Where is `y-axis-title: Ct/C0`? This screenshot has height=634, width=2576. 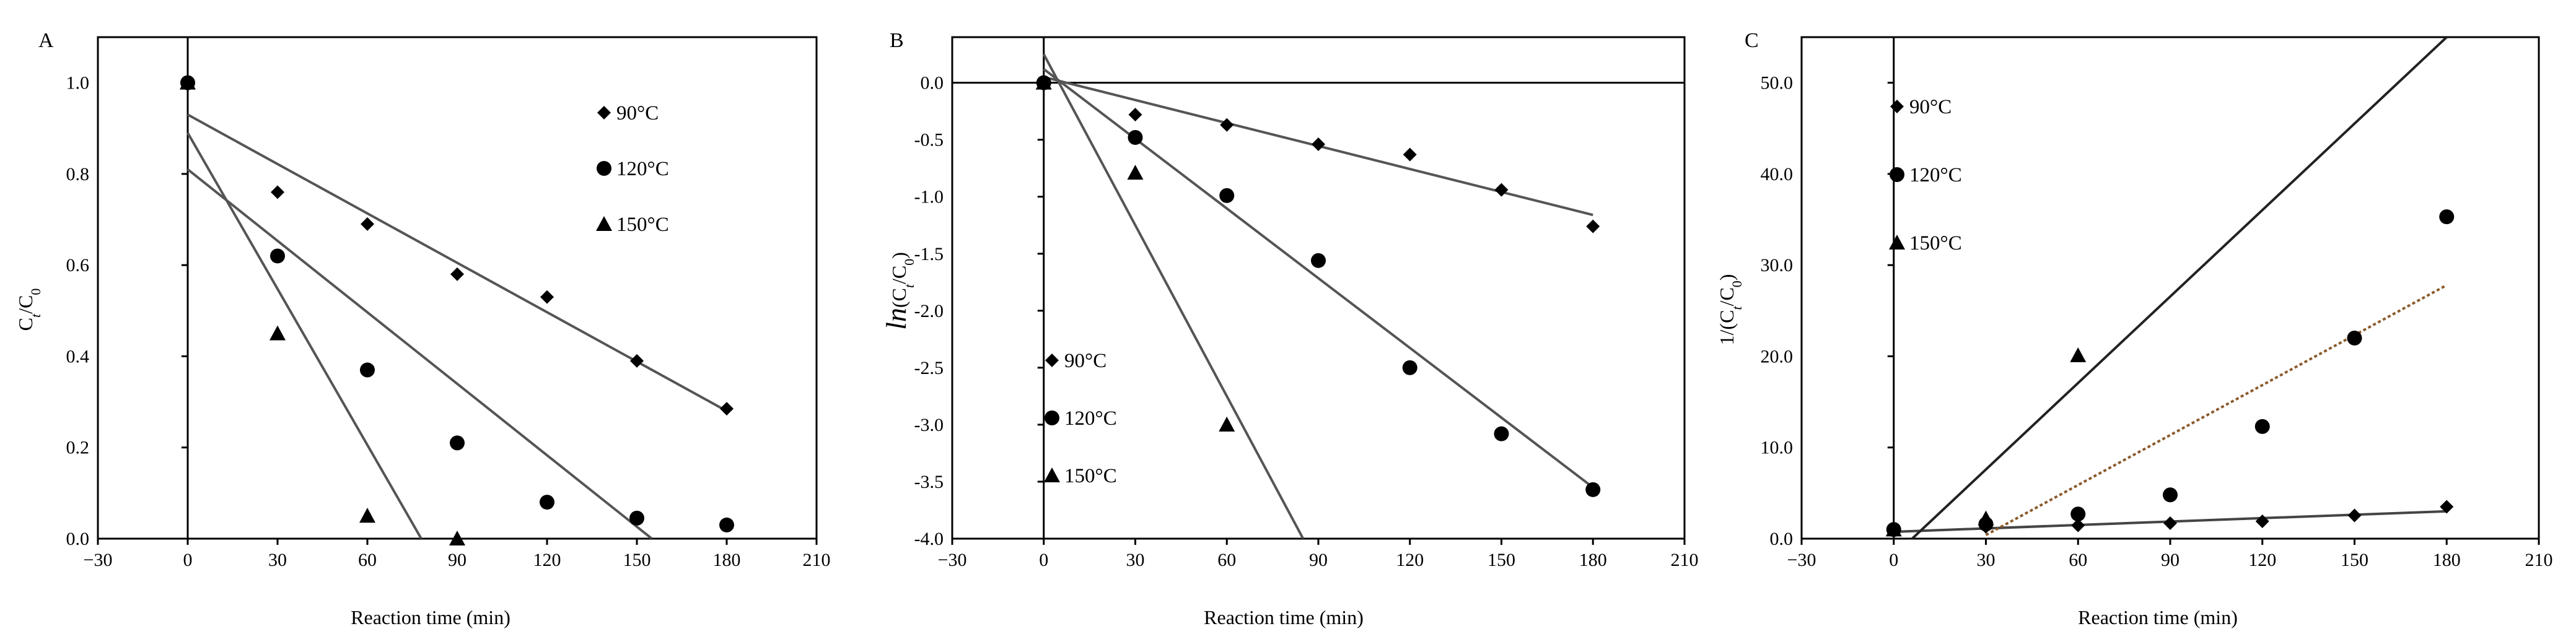 y-axis-title: Ct/C0 is located at coordinates (28, 310).